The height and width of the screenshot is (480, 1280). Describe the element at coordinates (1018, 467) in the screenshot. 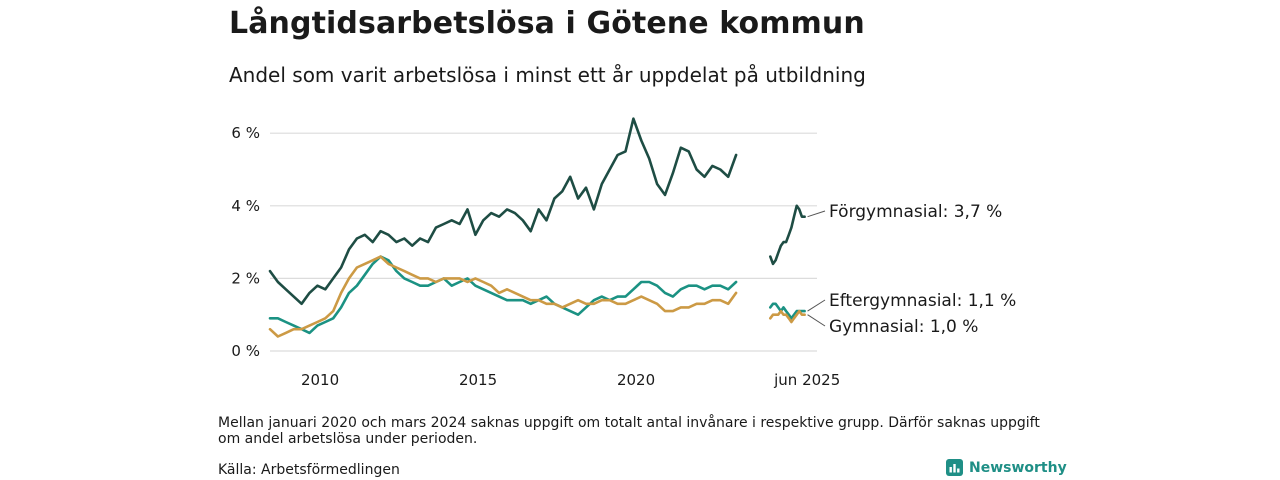

I see `brand-name: Newsworthy` at that location.